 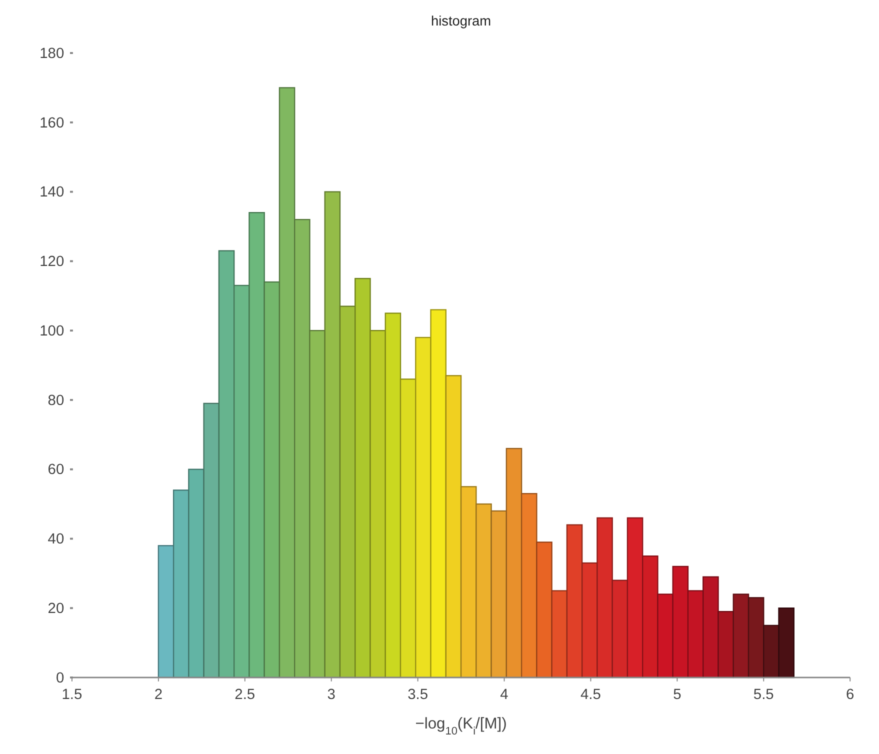 I want to click on x-tick-label: 4.5, so click(x=590, y=695).